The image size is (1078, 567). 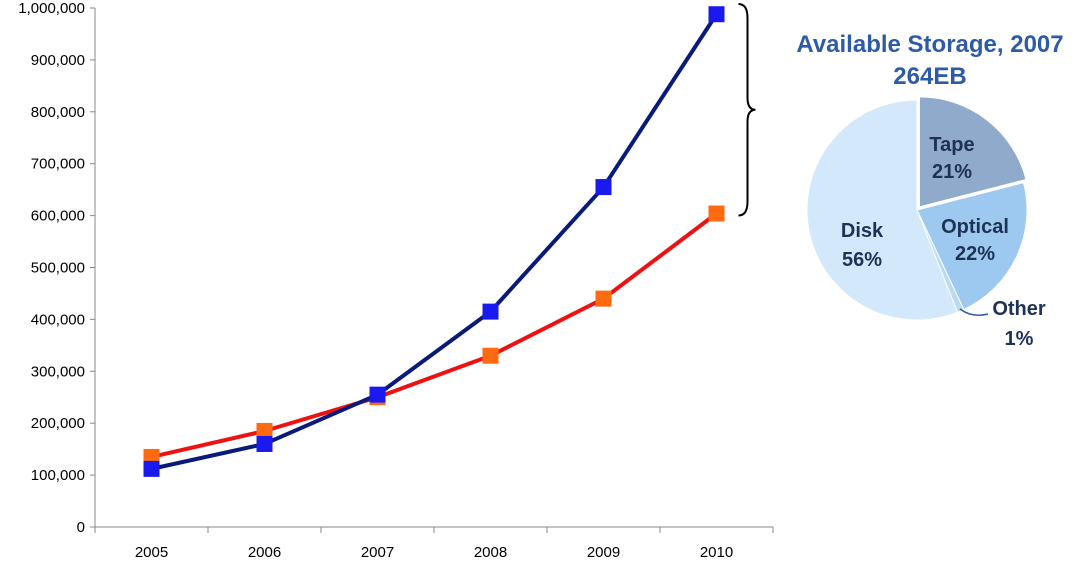 What do you see at coordinates (58, 371) in the screenshot?
I see `y-tick-label: 300,000` at bounding box center [58, 371].